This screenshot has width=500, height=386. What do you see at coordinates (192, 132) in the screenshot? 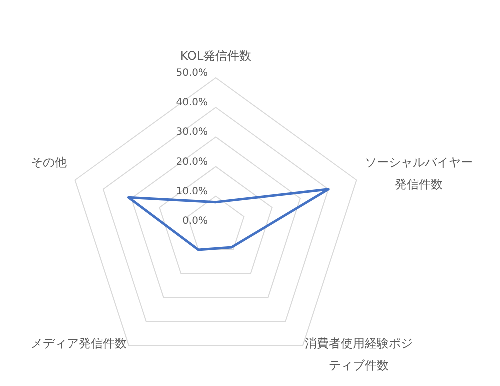
I see `y-tick-label: 30.0%` at bounding box center [192, 132].